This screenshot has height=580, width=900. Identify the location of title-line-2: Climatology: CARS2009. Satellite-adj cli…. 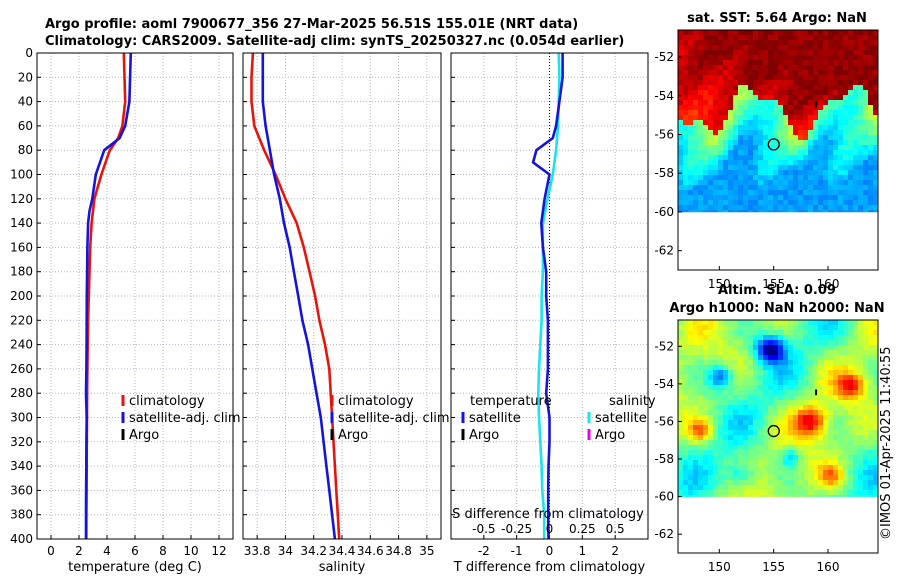
(334, 41).